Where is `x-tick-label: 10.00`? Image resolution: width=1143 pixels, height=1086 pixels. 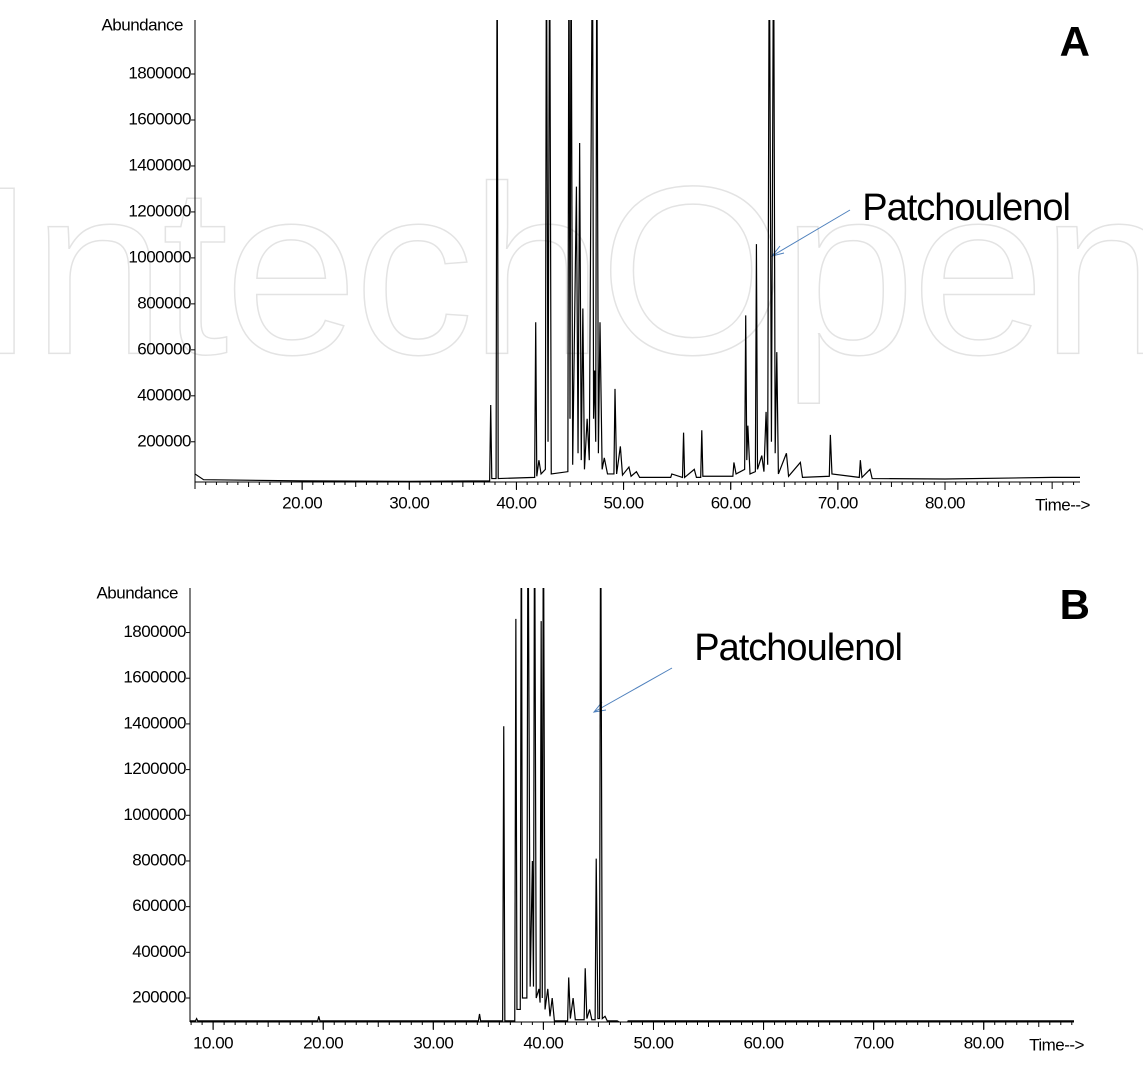
x-tick-label: 10.00 is located at coordinates (213, 1042).